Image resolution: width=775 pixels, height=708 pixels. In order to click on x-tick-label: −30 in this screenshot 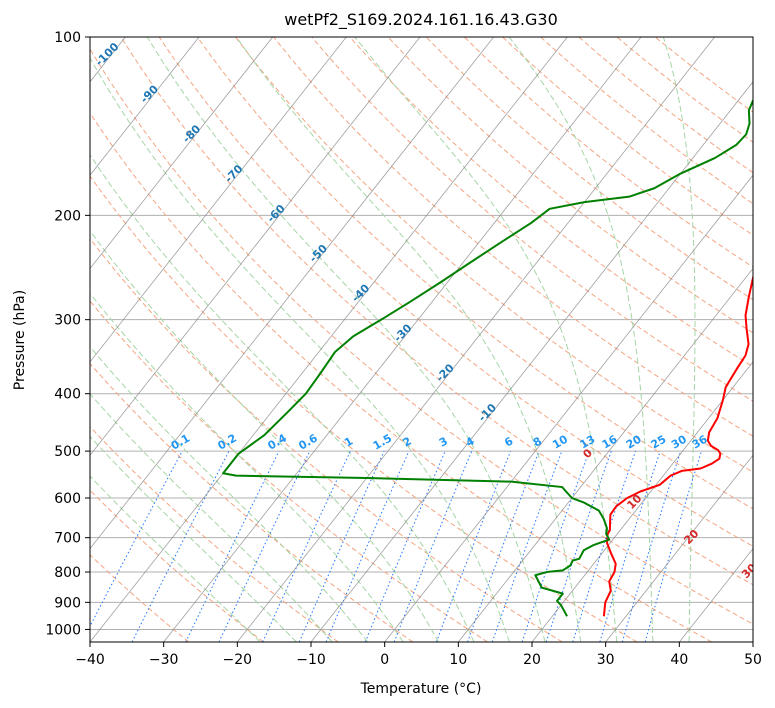, I will do `click(164, 660)`.